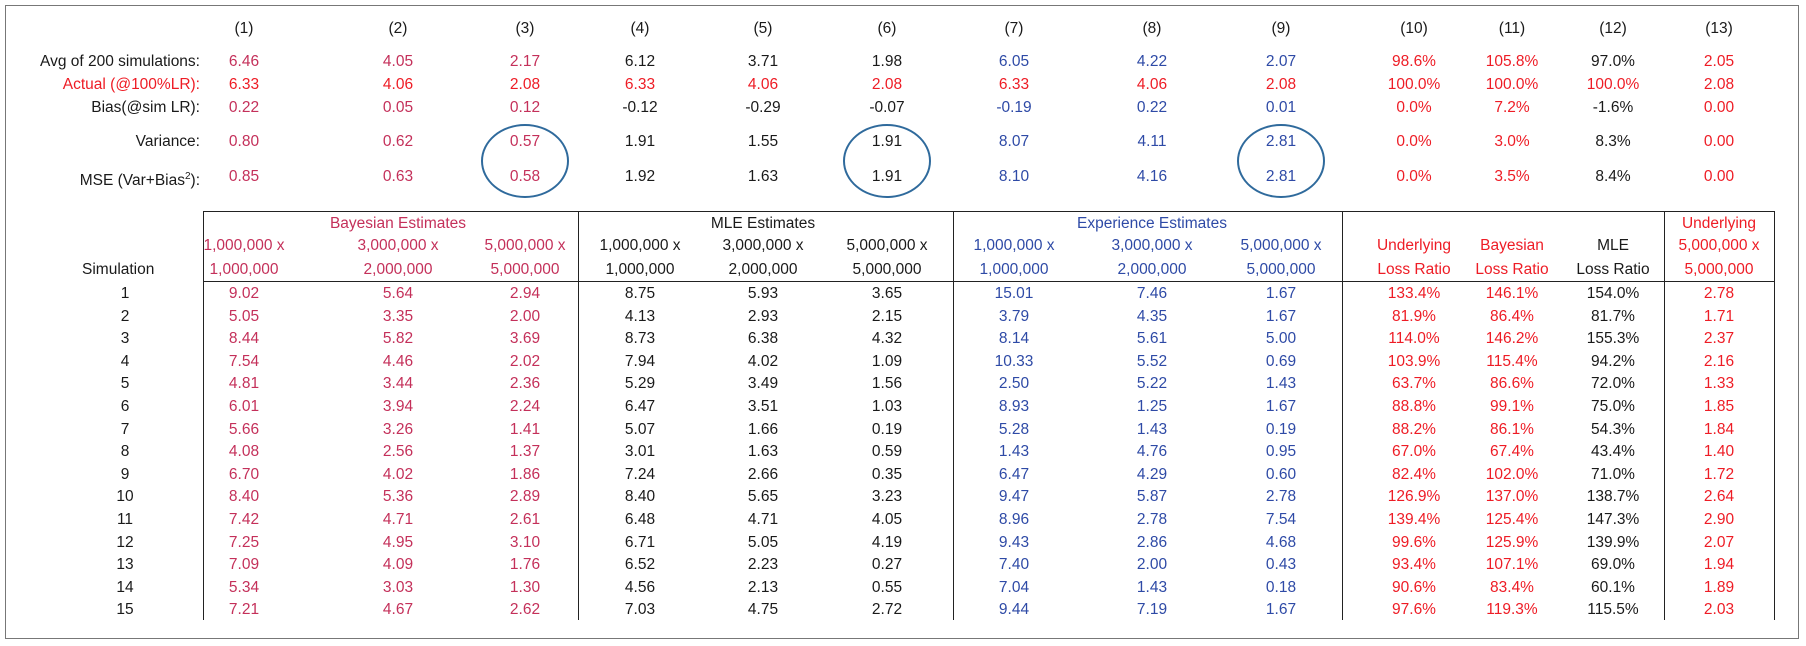 The width and height of the screenshot is (1806, 646). What do you see at coordinates (1281, 587) in the screenshot?
I see `table-cell: 0.18` at bounding box center [1281, 587].